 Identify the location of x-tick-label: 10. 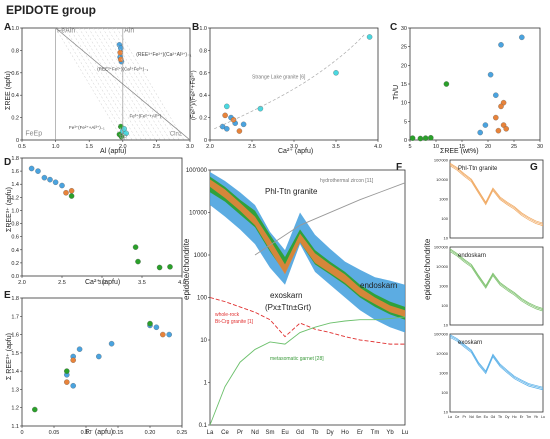
(436, 147).